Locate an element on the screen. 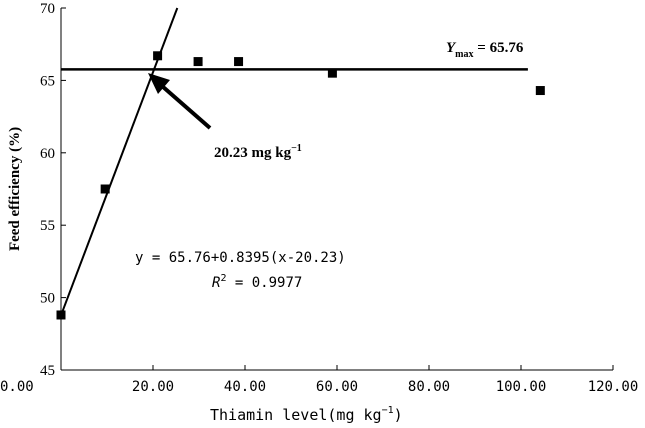 This screenshot has width=645, height=428. equation-text: y = 65.76+0.8395(x-20.23) is located at coordinates (240, 258).